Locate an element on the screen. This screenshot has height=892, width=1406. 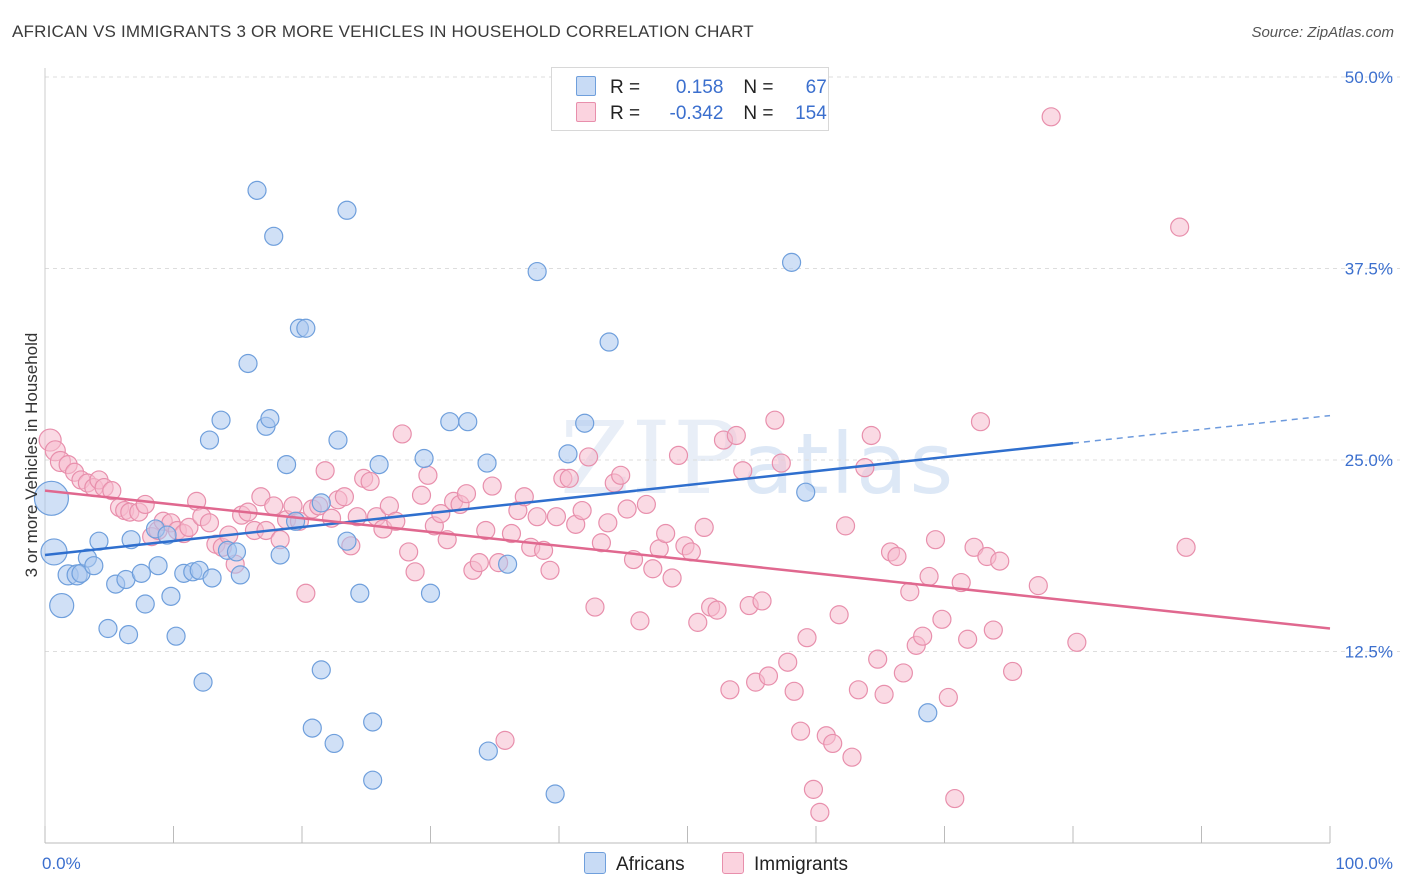
bottom-legend-africans: Africans is located at coordinates (634, 864).